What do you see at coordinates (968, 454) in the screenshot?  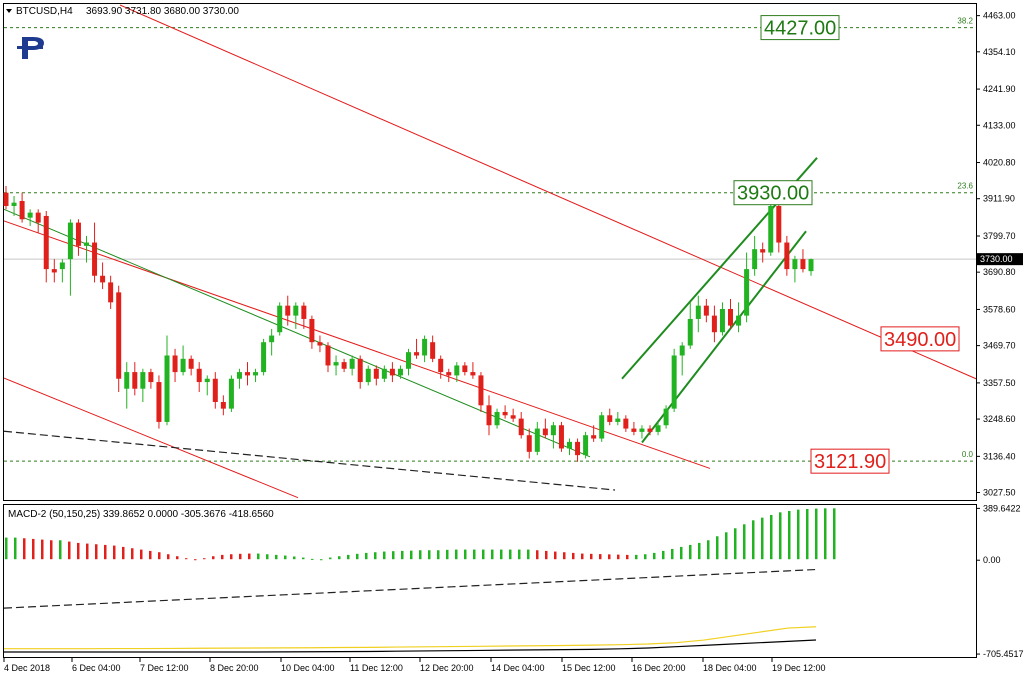 I see `fibonacci-level-label: 0.0` at bounding box center [968, 454].